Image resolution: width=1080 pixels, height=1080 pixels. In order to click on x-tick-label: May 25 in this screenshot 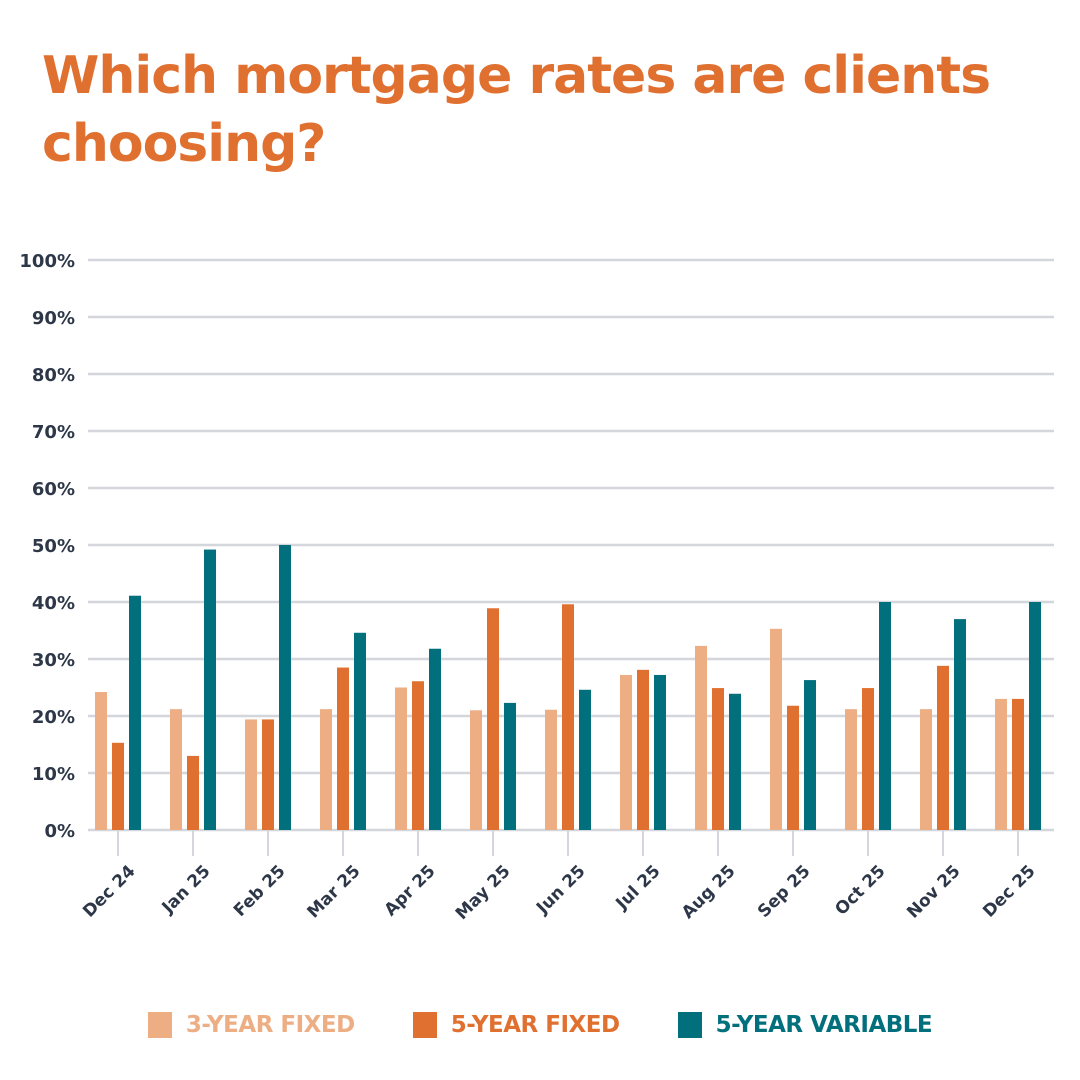, I will do `click(483, 892)`.